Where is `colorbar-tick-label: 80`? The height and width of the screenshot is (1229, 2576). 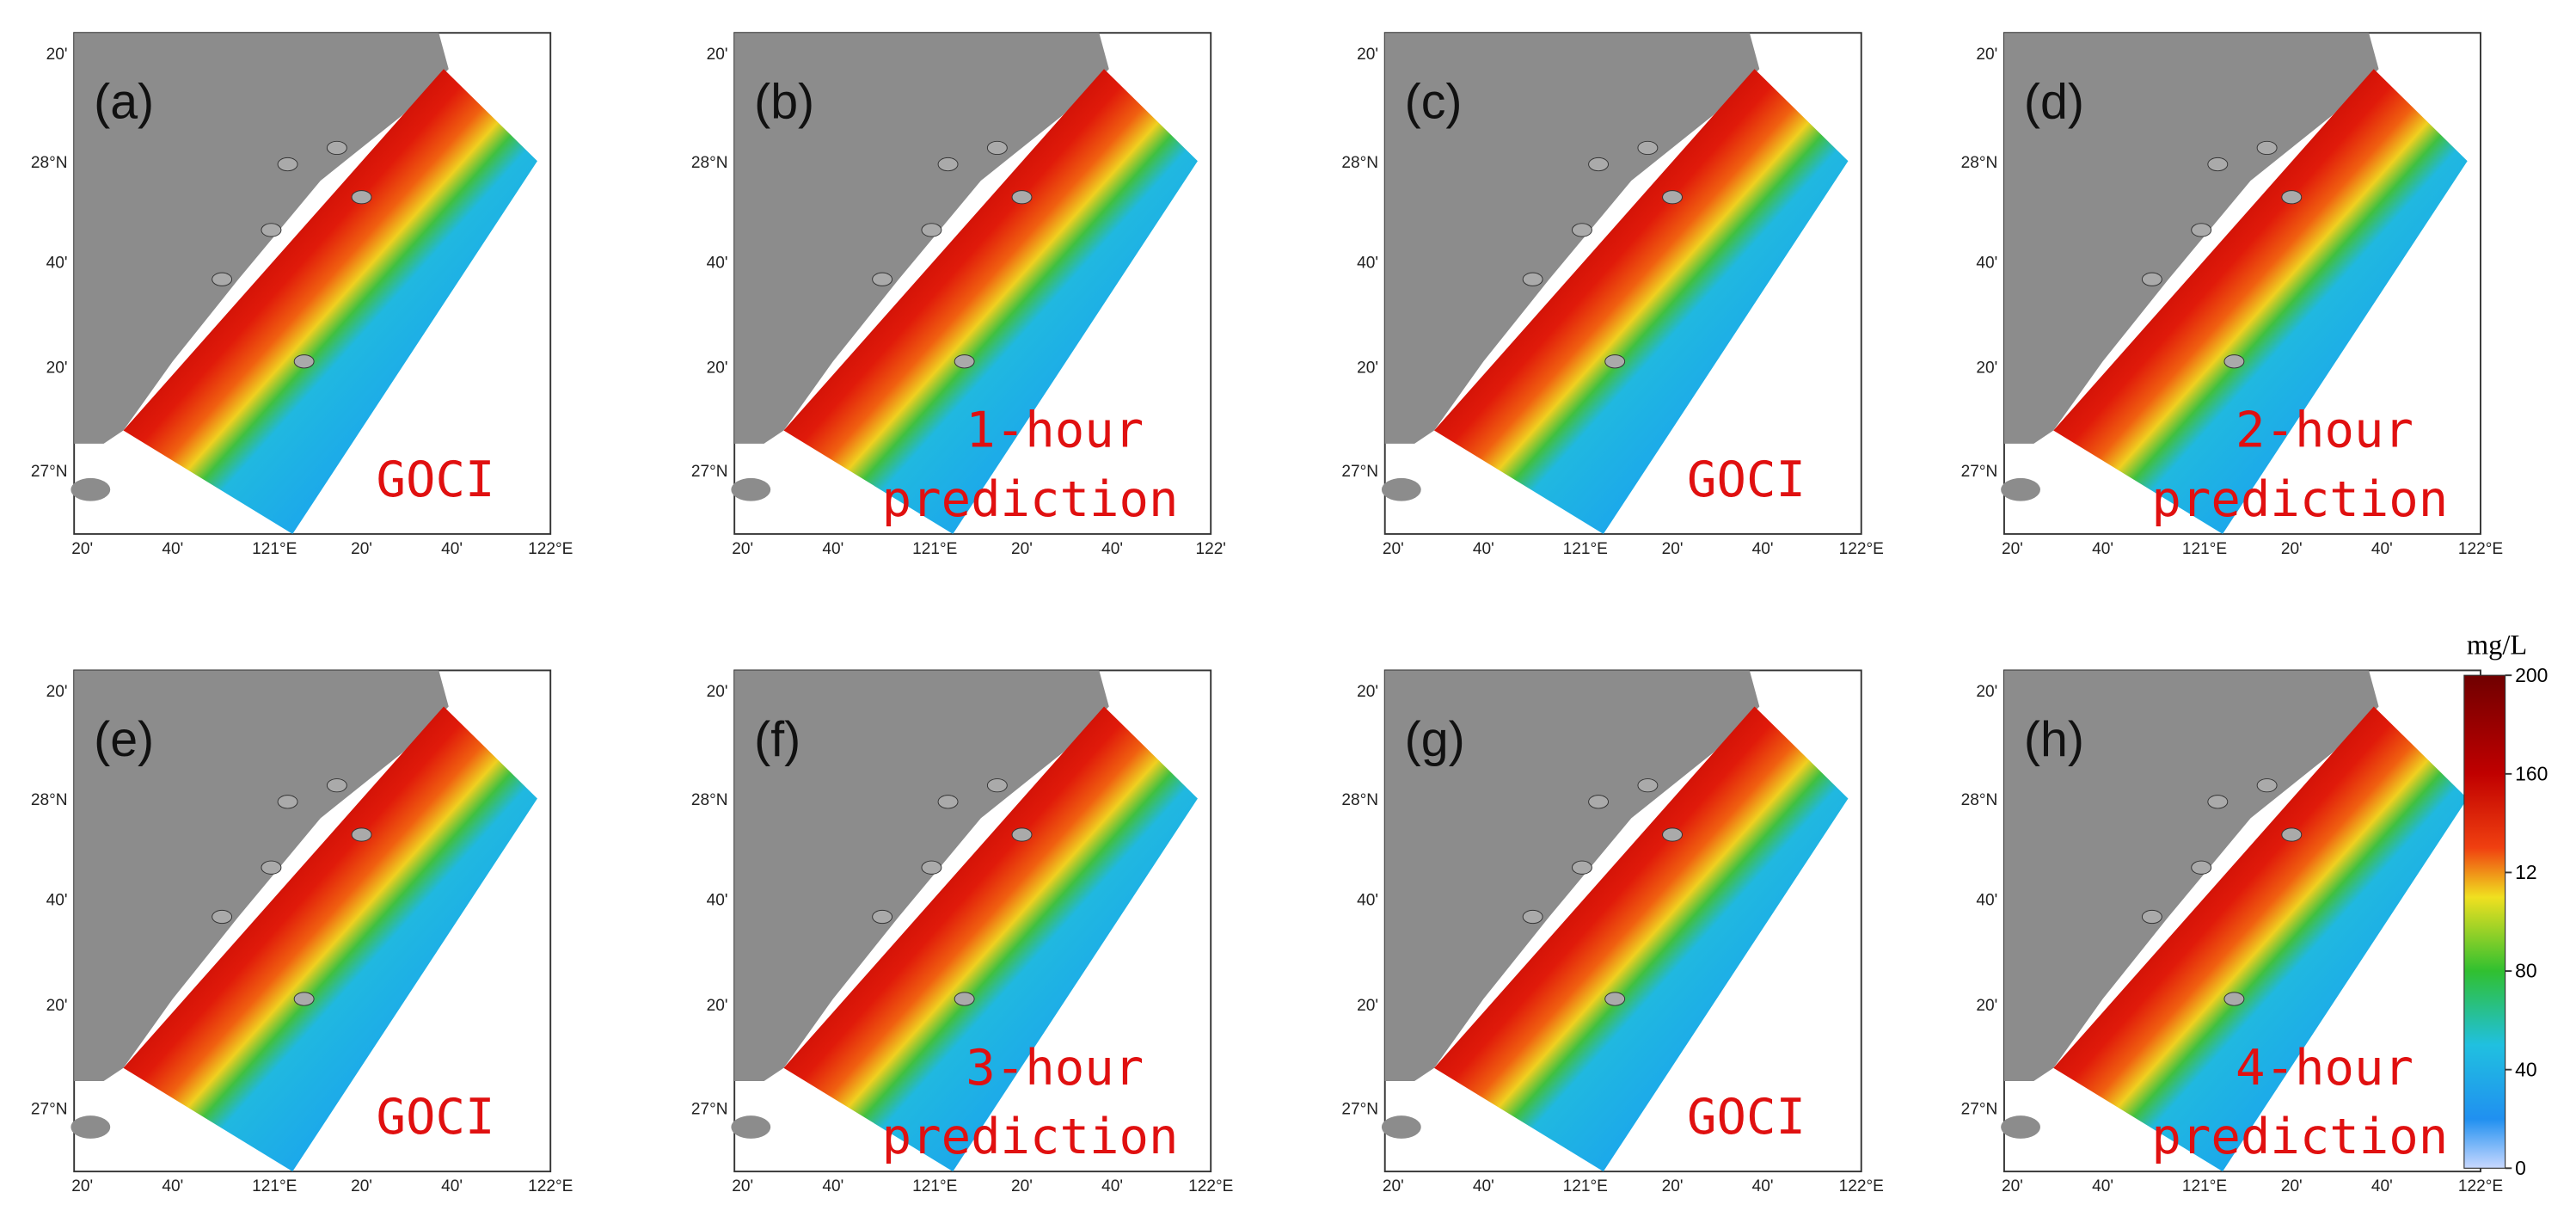
colorbar-tick-label: 80 is located at coordinates (2525, 971).